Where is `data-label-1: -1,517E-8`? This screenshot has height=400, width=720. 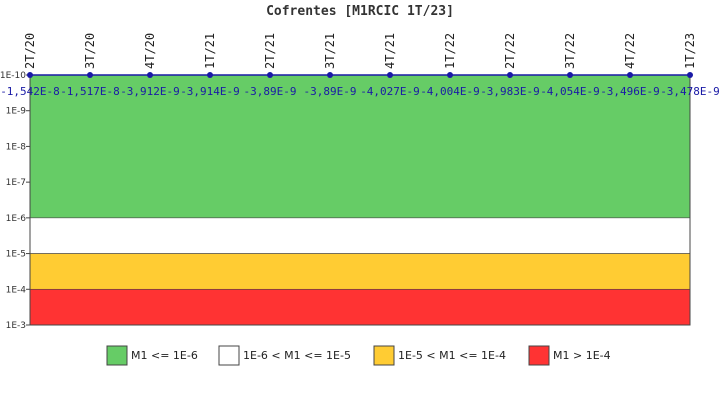 data-label-1: -1,517E-8 is located at coordinates (90, 91).